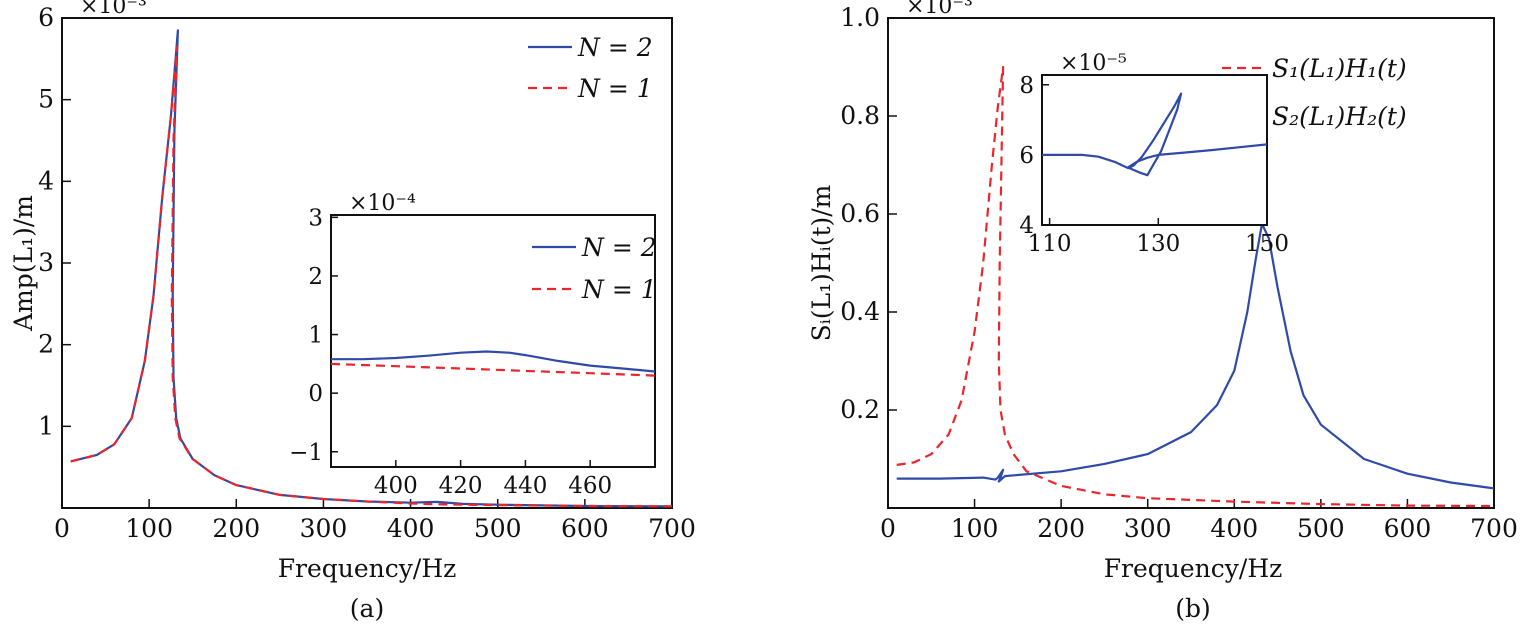 This screenshot has width=1526, height=638. I want to click on inset-y-tick-label: 1, so click(315, 336).